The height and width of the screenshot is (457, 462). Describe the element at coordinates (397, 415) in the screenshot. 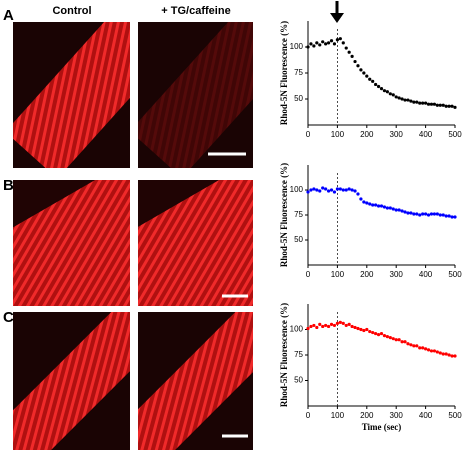

I see `x-tick-label: 300` at that location.